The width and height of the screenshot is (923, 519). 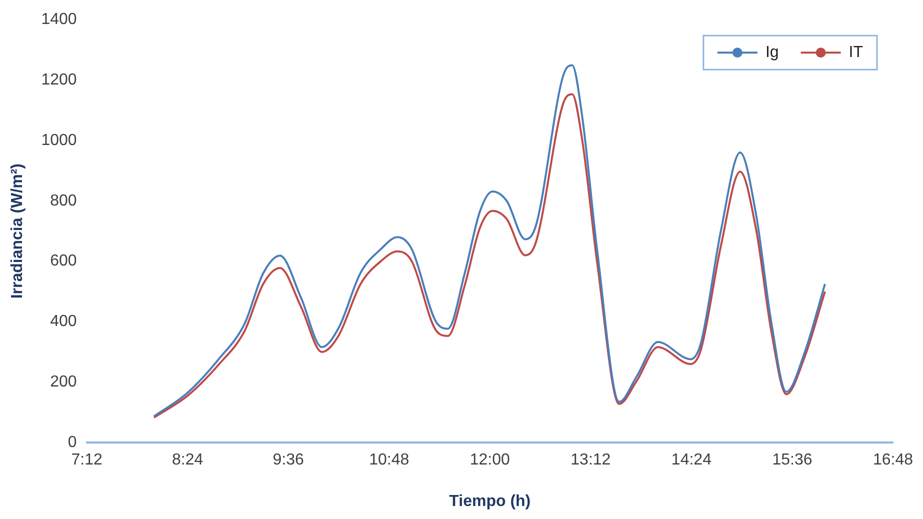 What do you see at coordinates (59, 140) in the screenshot?
I see `y-tick-label: 1000` at bounding box center [59, 140].